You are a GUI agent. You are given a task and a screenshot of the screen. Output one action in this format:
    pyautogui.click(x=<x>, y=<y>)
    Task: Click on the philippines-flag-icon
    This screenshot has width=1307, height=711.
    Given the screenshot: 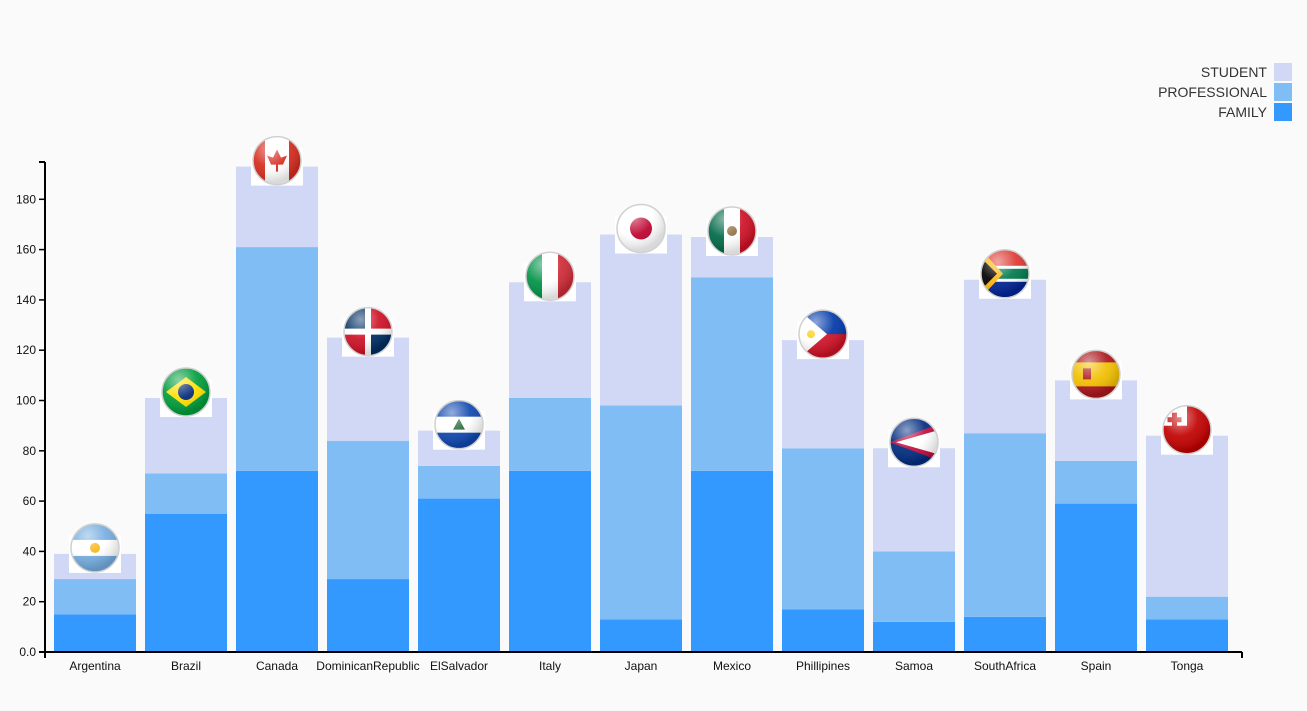 What is the action you would take?
    pyautogui.click(x=823, y=334)
    